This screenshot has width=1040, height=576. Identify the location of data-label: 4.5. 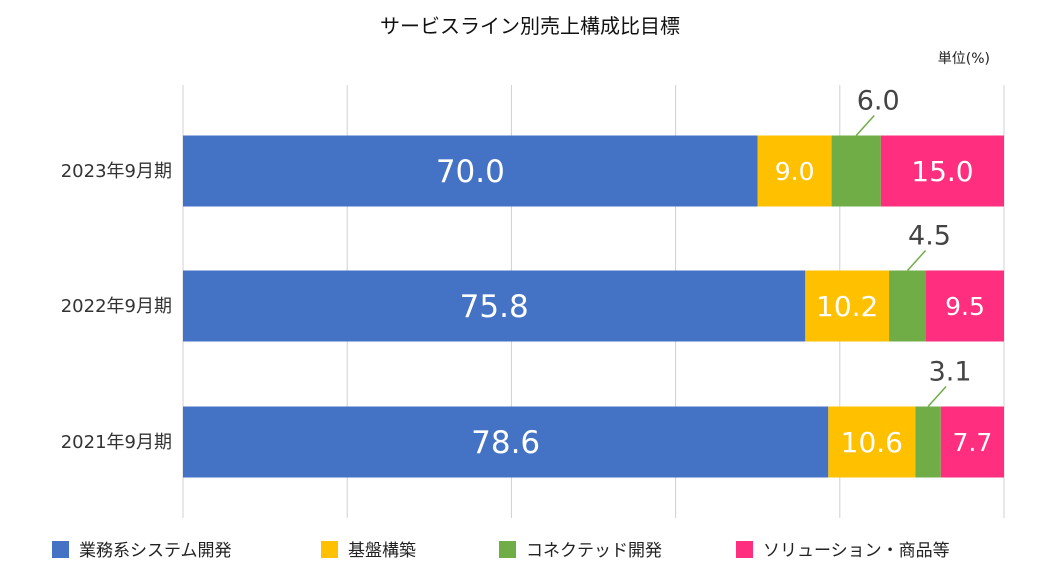
(929, 236).